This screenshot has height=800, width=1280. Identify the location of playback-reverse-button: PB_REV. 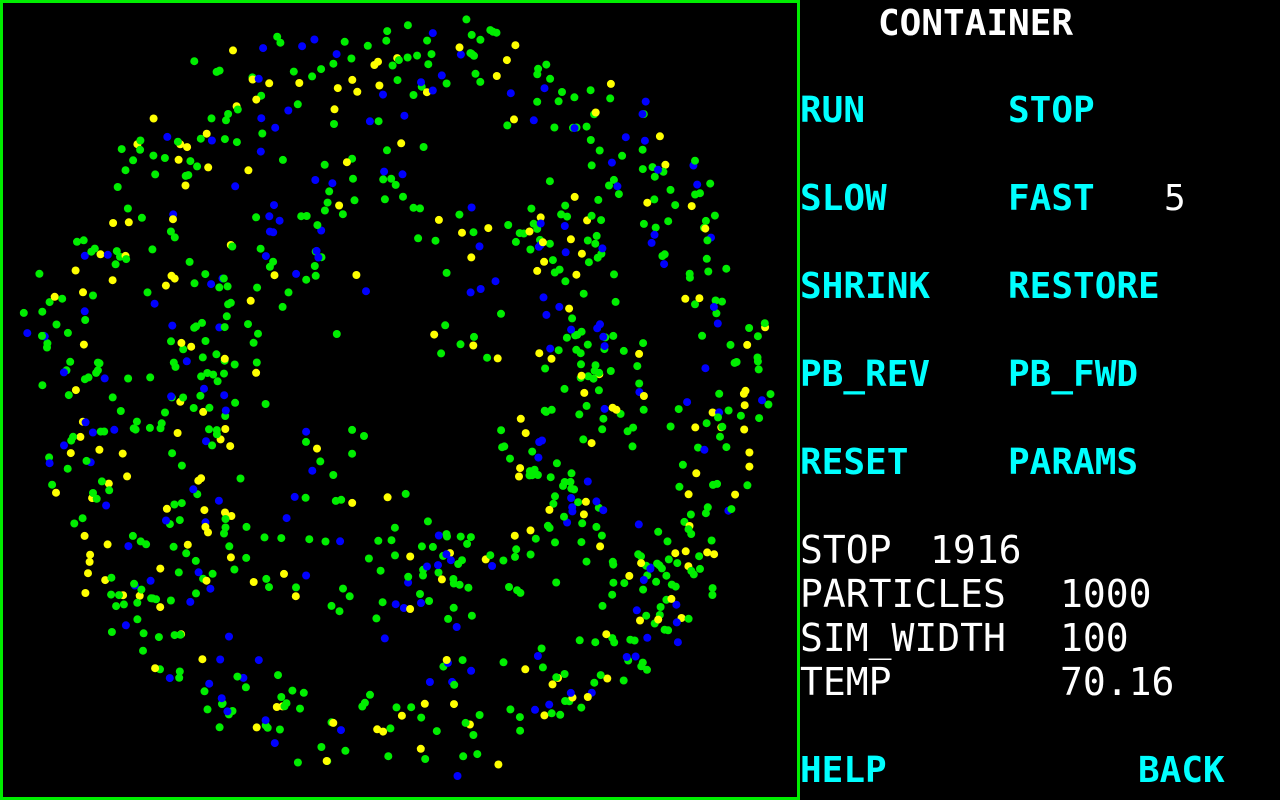
(865, 374).